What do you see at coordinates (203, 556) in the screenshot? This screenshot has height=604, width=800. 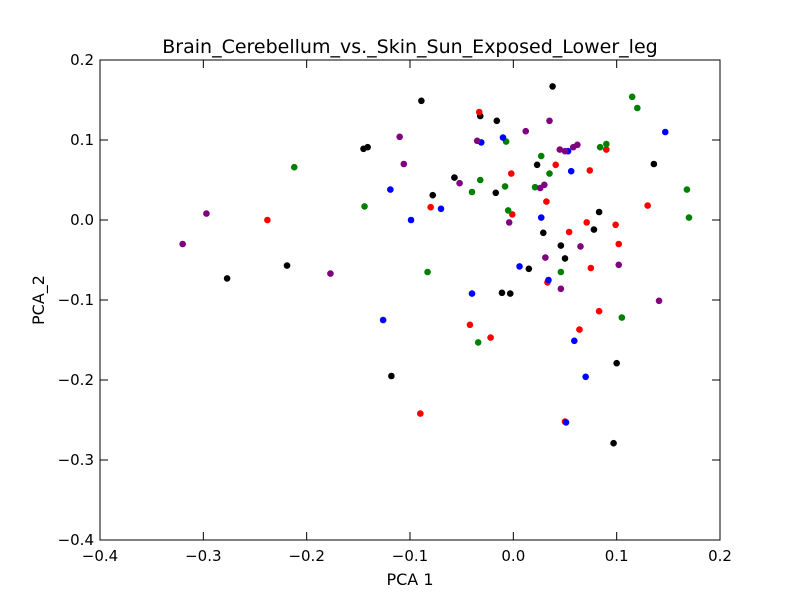 I see `x-tick-label: −0.3` at bounding box center [203, 556].